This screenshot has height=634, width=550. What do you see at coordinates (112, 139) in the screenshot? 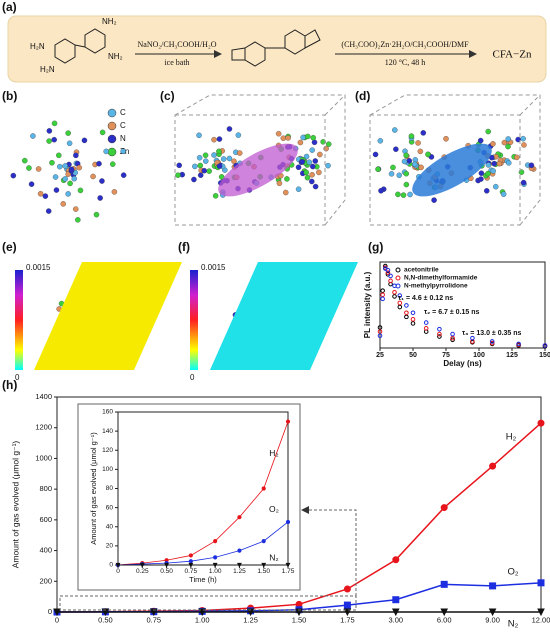
I see `legend-swatch` at bounding box center [112, 139].